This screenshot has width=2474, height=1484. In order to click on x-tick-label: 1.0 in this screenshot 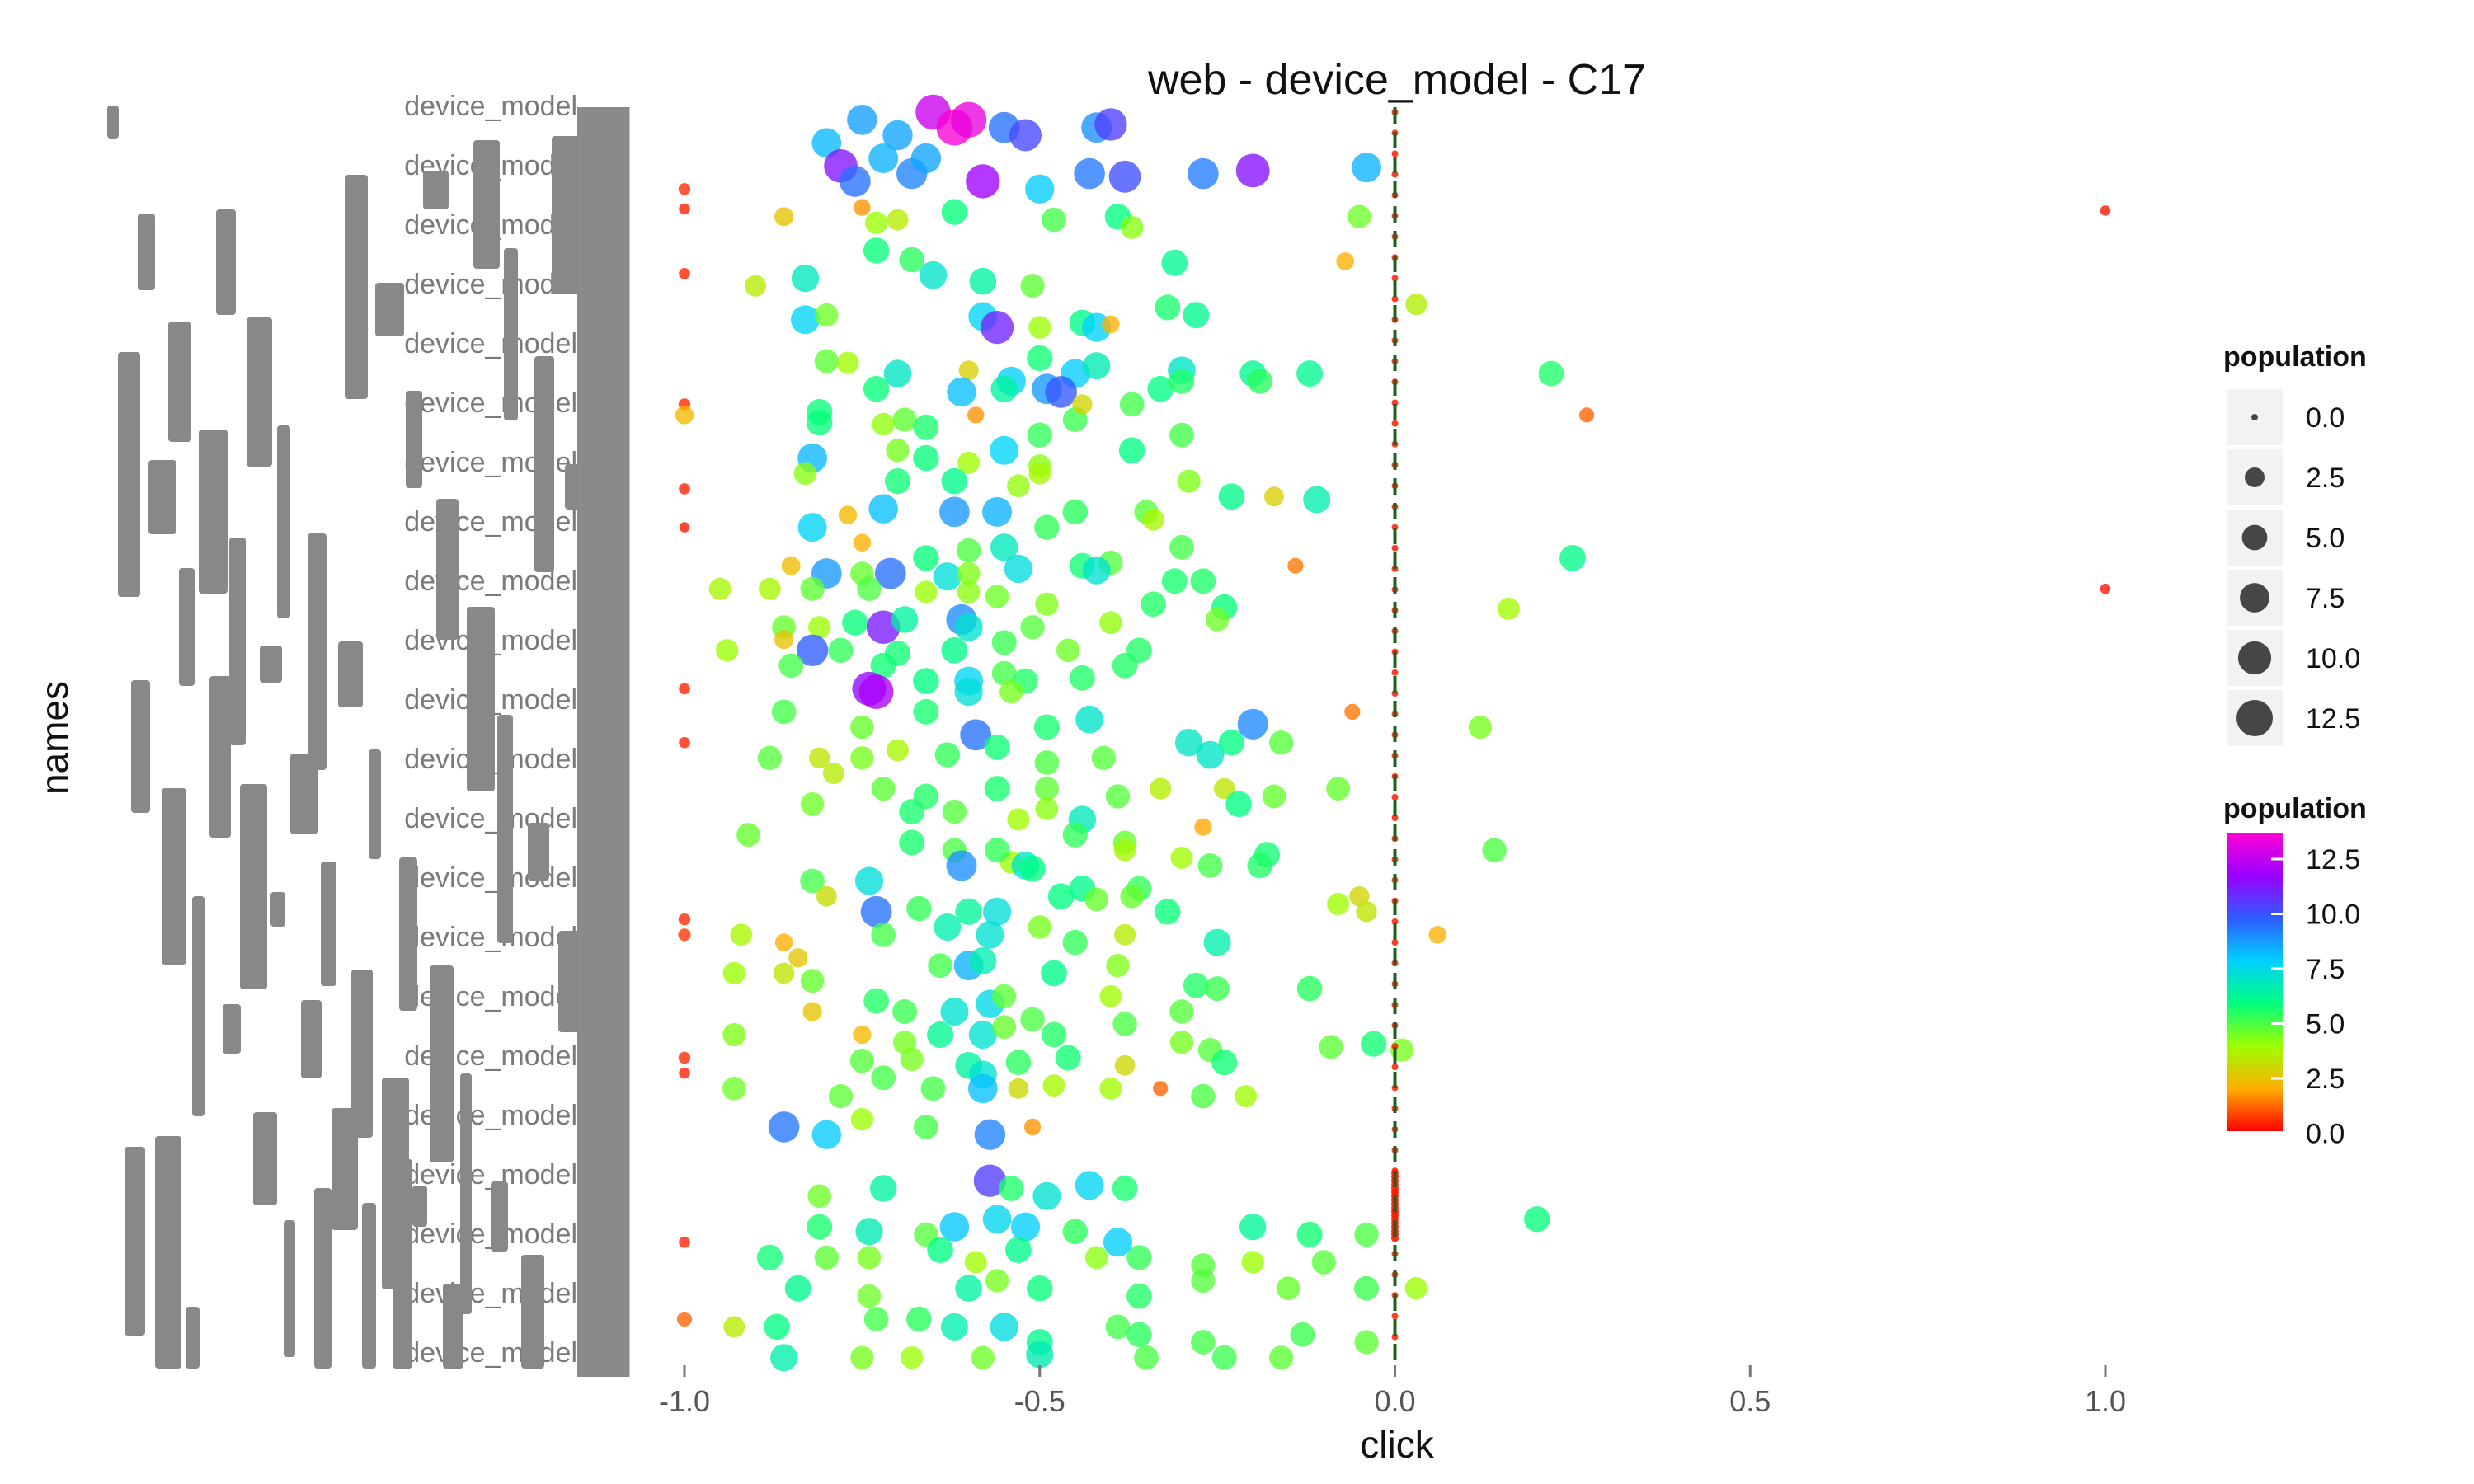, I will do `click(2105, 1401)`.